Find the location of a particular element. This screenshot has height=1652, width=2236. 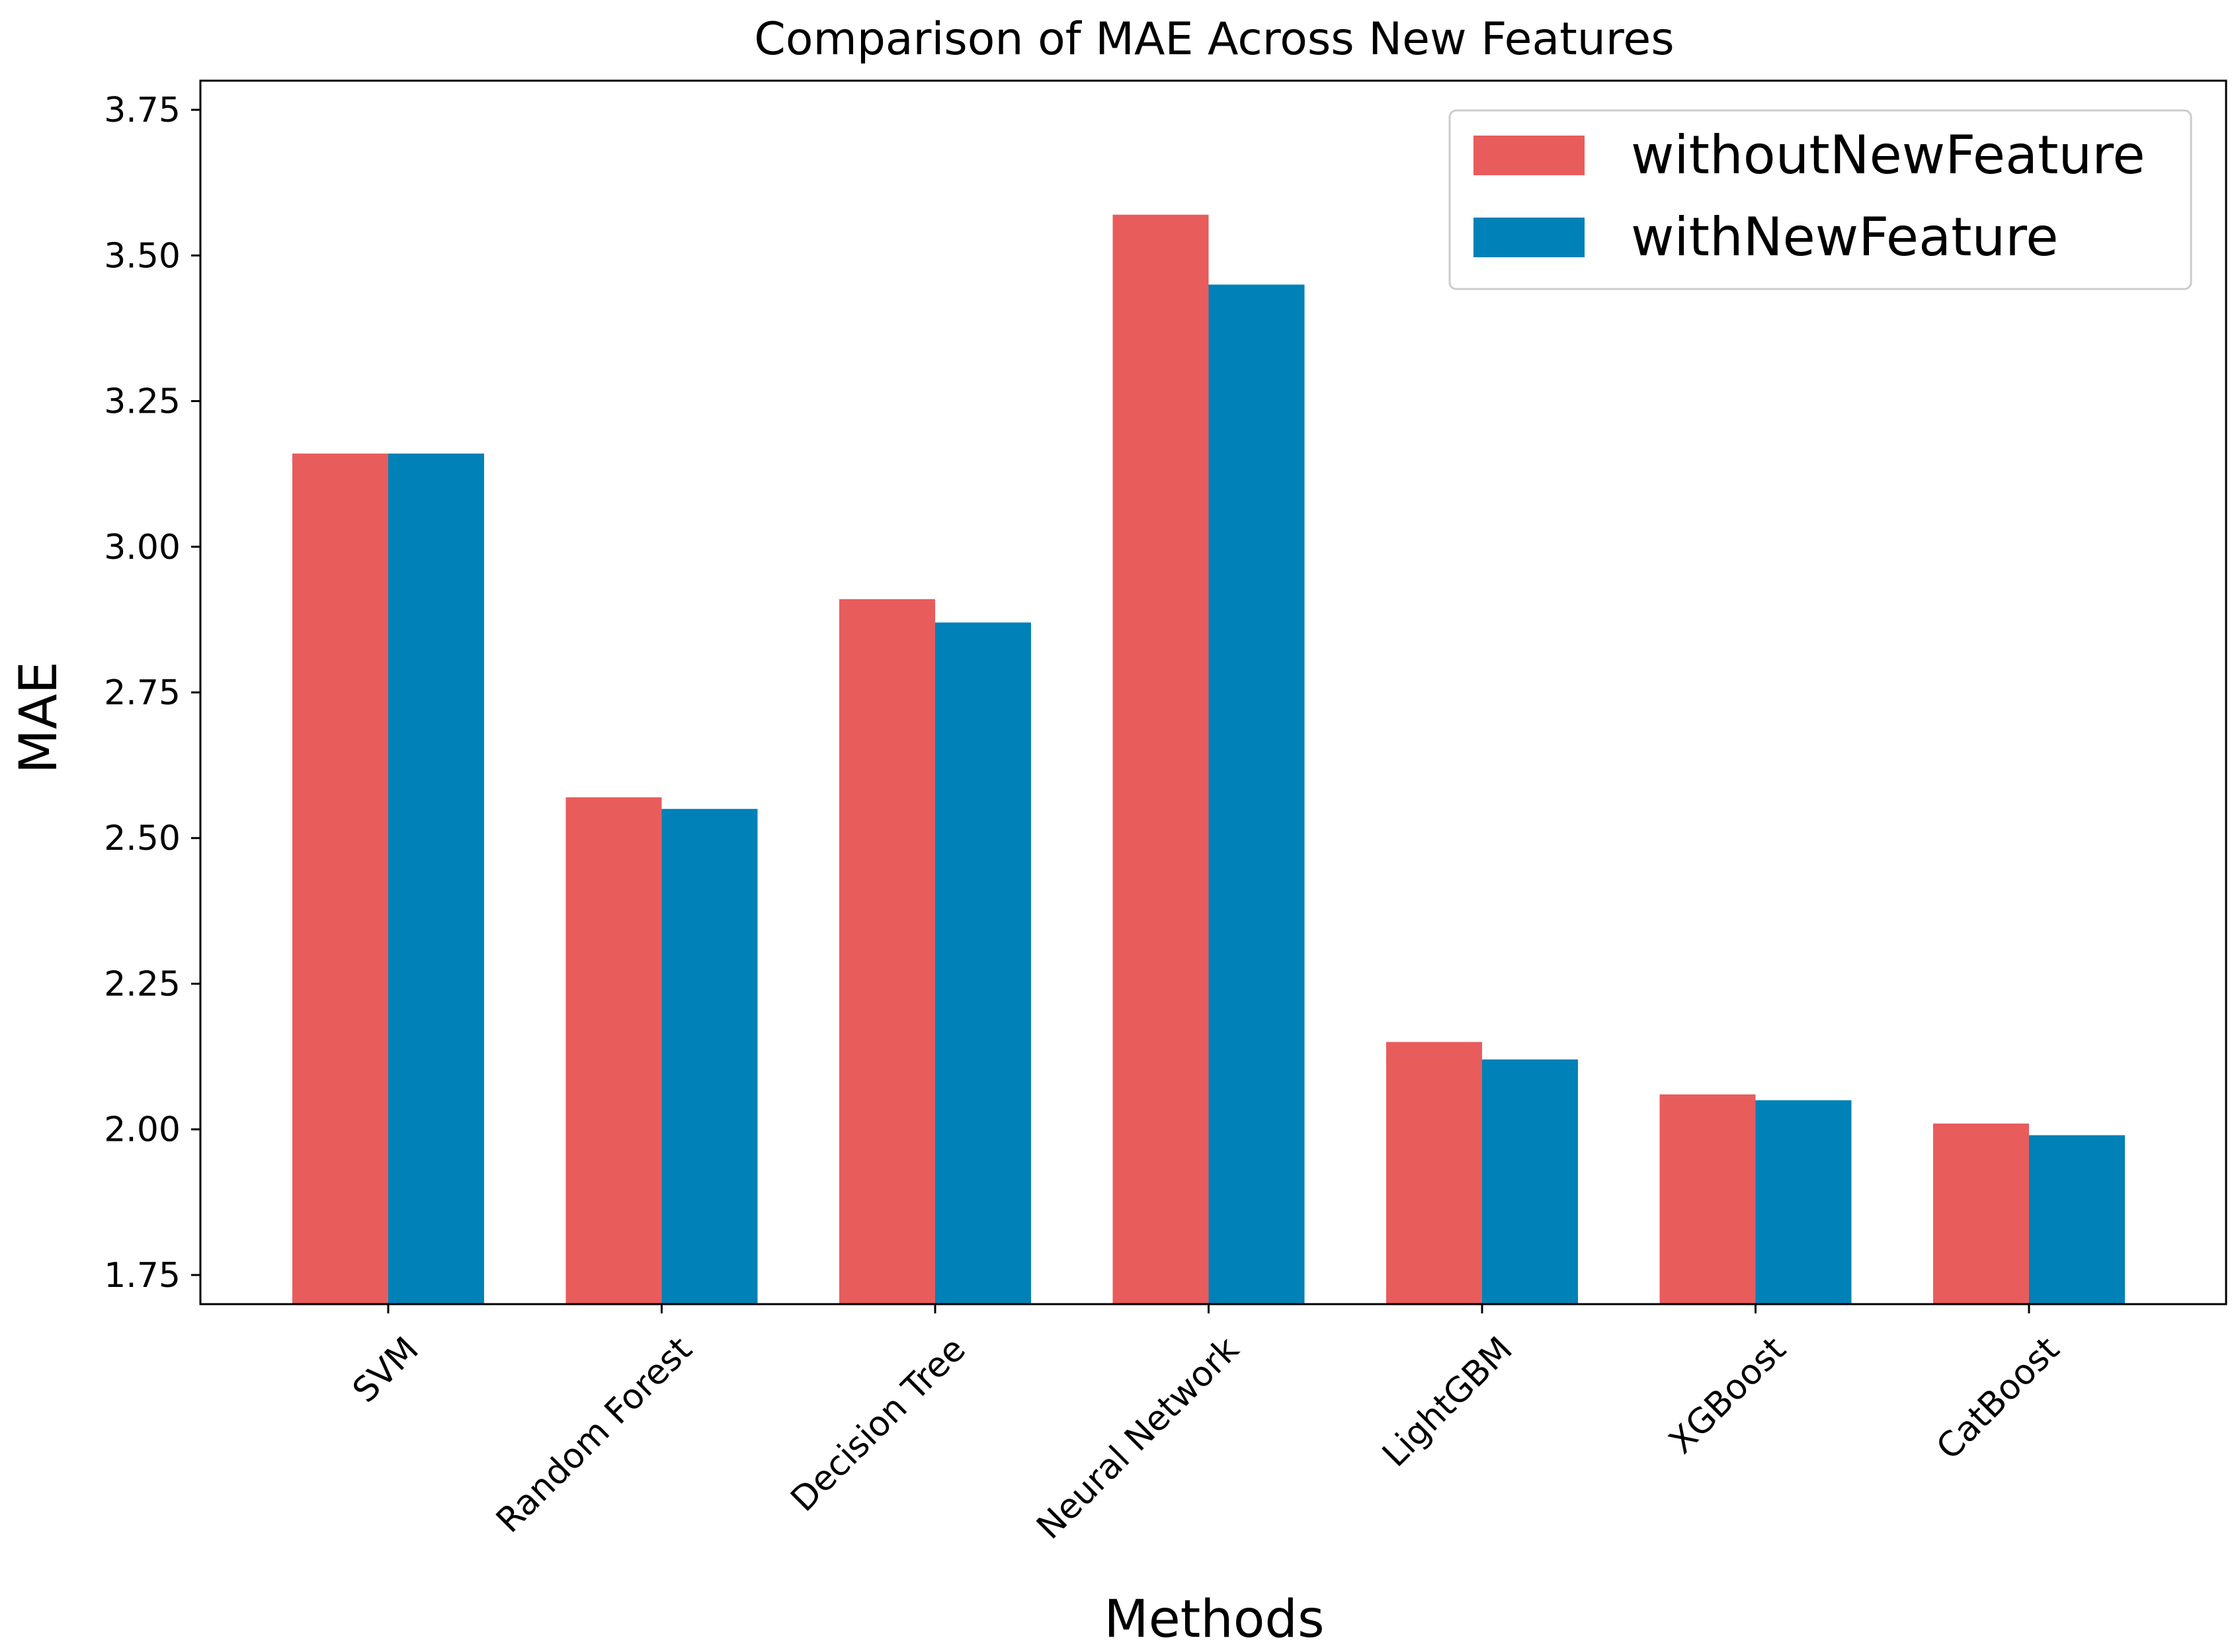

x-tick-label: LightGBM is located at coordinates (1448, 1402).